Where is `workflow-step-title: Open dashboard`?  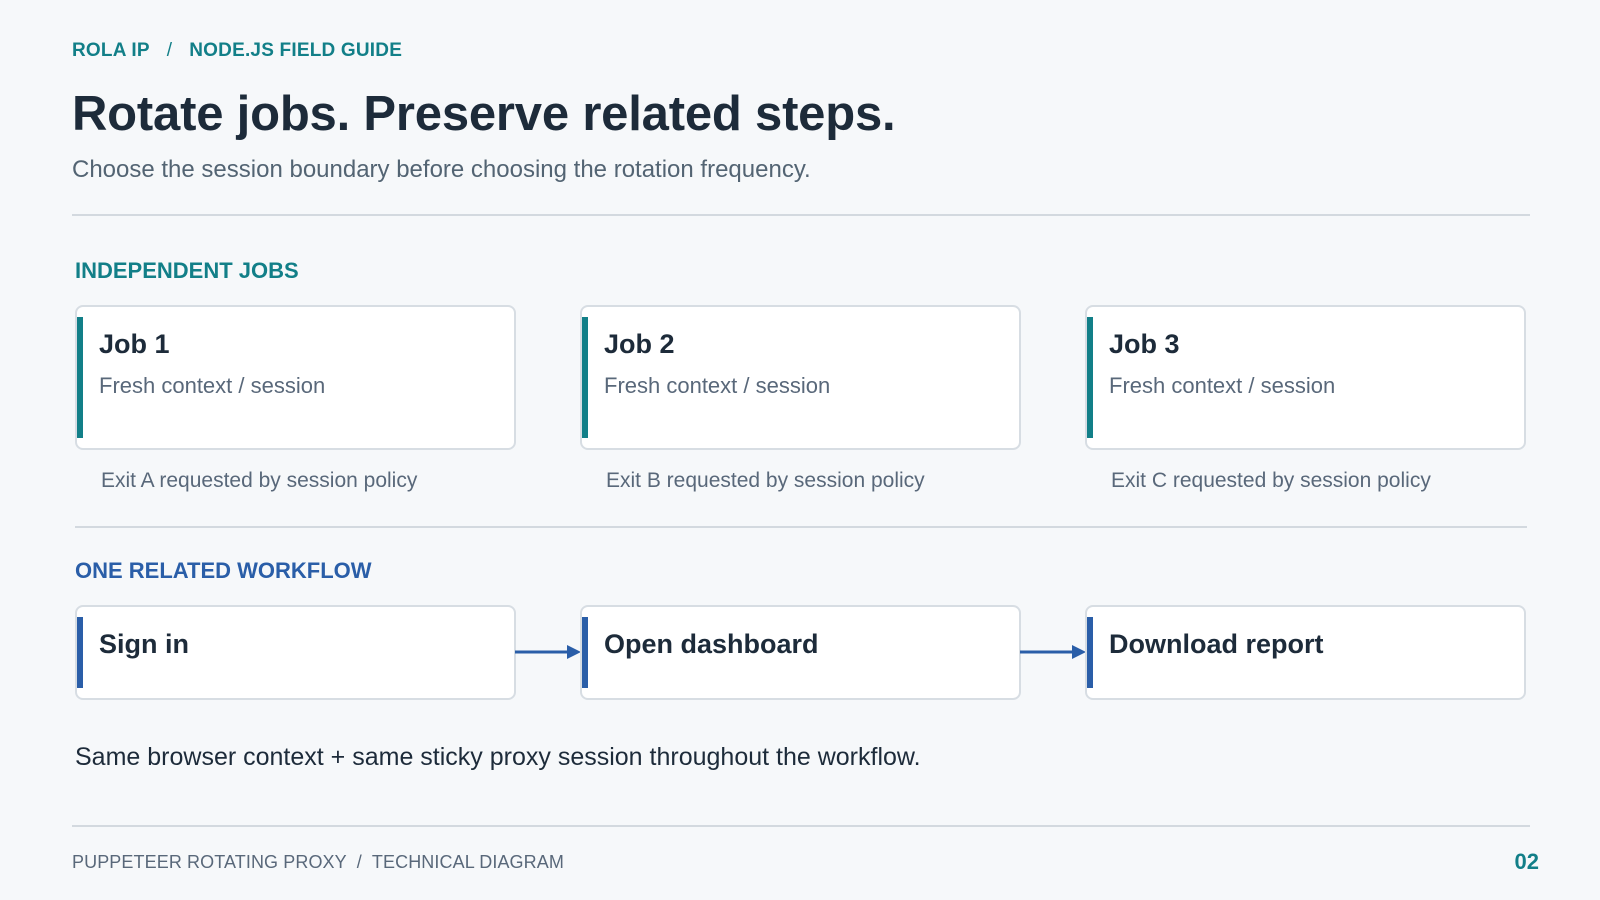 workflow-step-title: Open dashboard is located at coordinates (711, 644).